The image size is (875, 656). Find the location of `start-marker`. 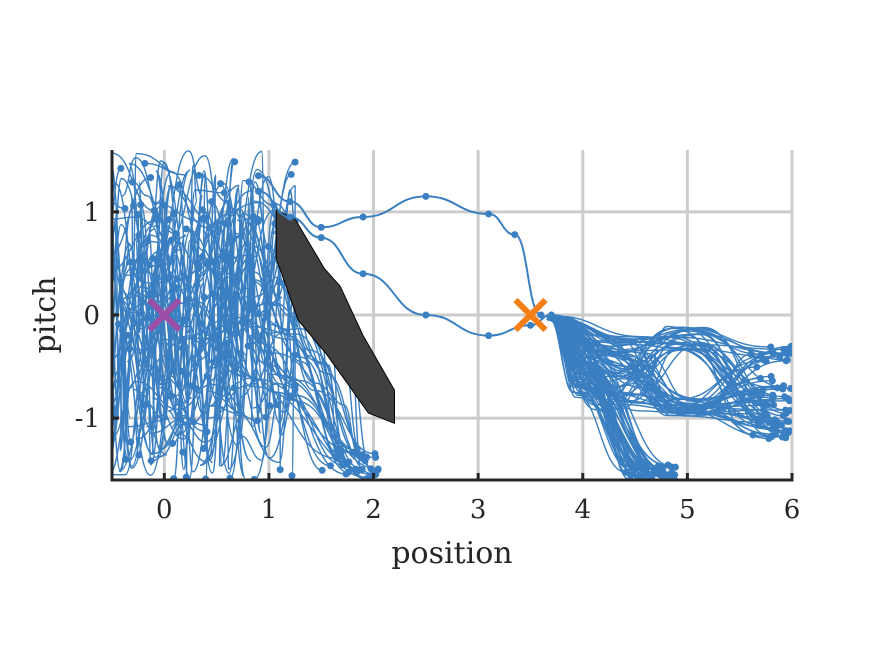

start-marker is located at coordinates (164, 315).